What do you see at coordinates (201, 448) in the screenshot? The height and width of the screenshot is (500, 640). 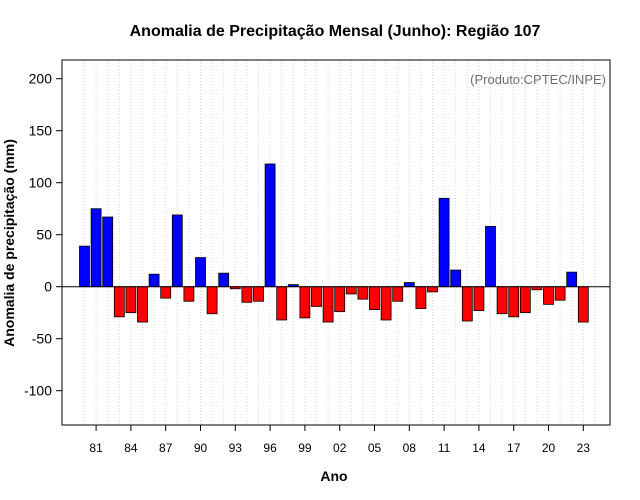 I see `x-tick-label: 90` at bounding box center [201, 448].